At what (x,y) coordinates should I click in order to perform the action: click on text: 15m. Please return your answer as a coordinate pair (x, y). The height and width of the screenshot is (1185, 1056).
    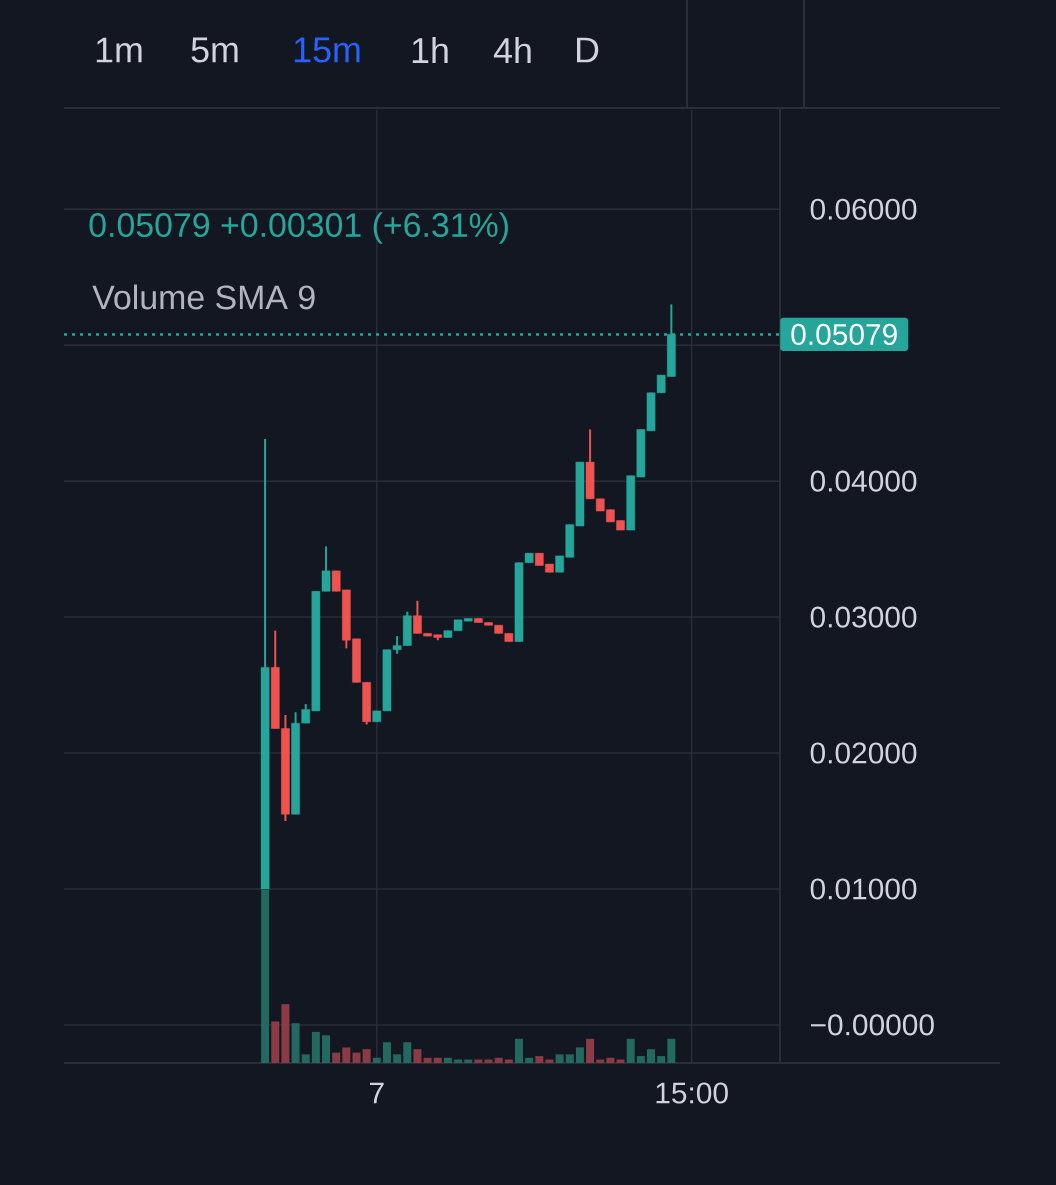
    Looking at the image, I should click on (327, 50).